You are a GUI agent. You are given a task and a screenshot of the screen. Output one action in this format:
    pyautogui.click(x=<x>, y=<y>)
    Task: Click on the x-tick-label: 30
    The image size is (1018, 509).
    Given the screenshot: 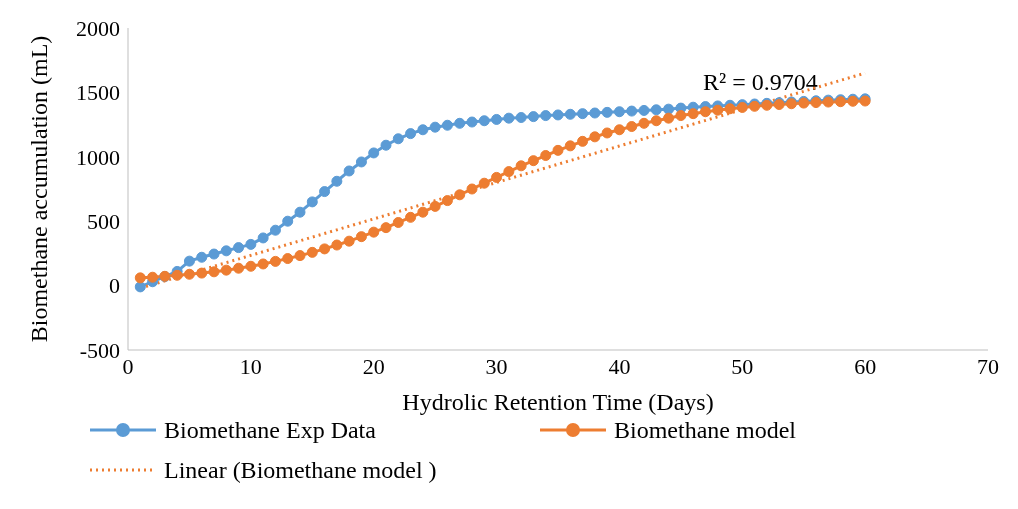 What is the action you would take?
    pyautogui.click(x=496, y=366)
    